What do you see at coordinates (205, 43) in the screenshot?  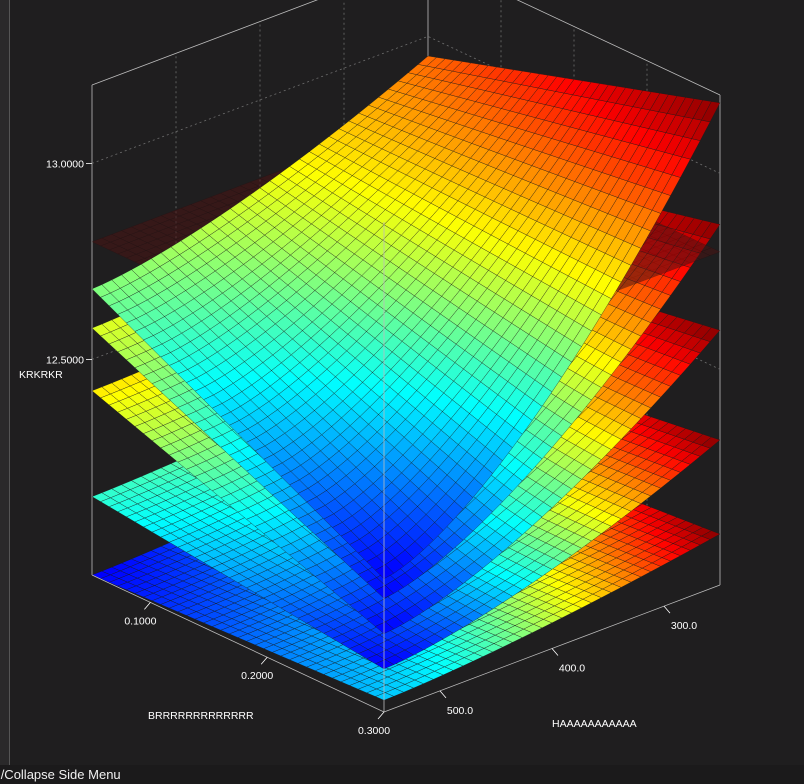 I see `box-edge-top-left` at bounding box center [205, 43].